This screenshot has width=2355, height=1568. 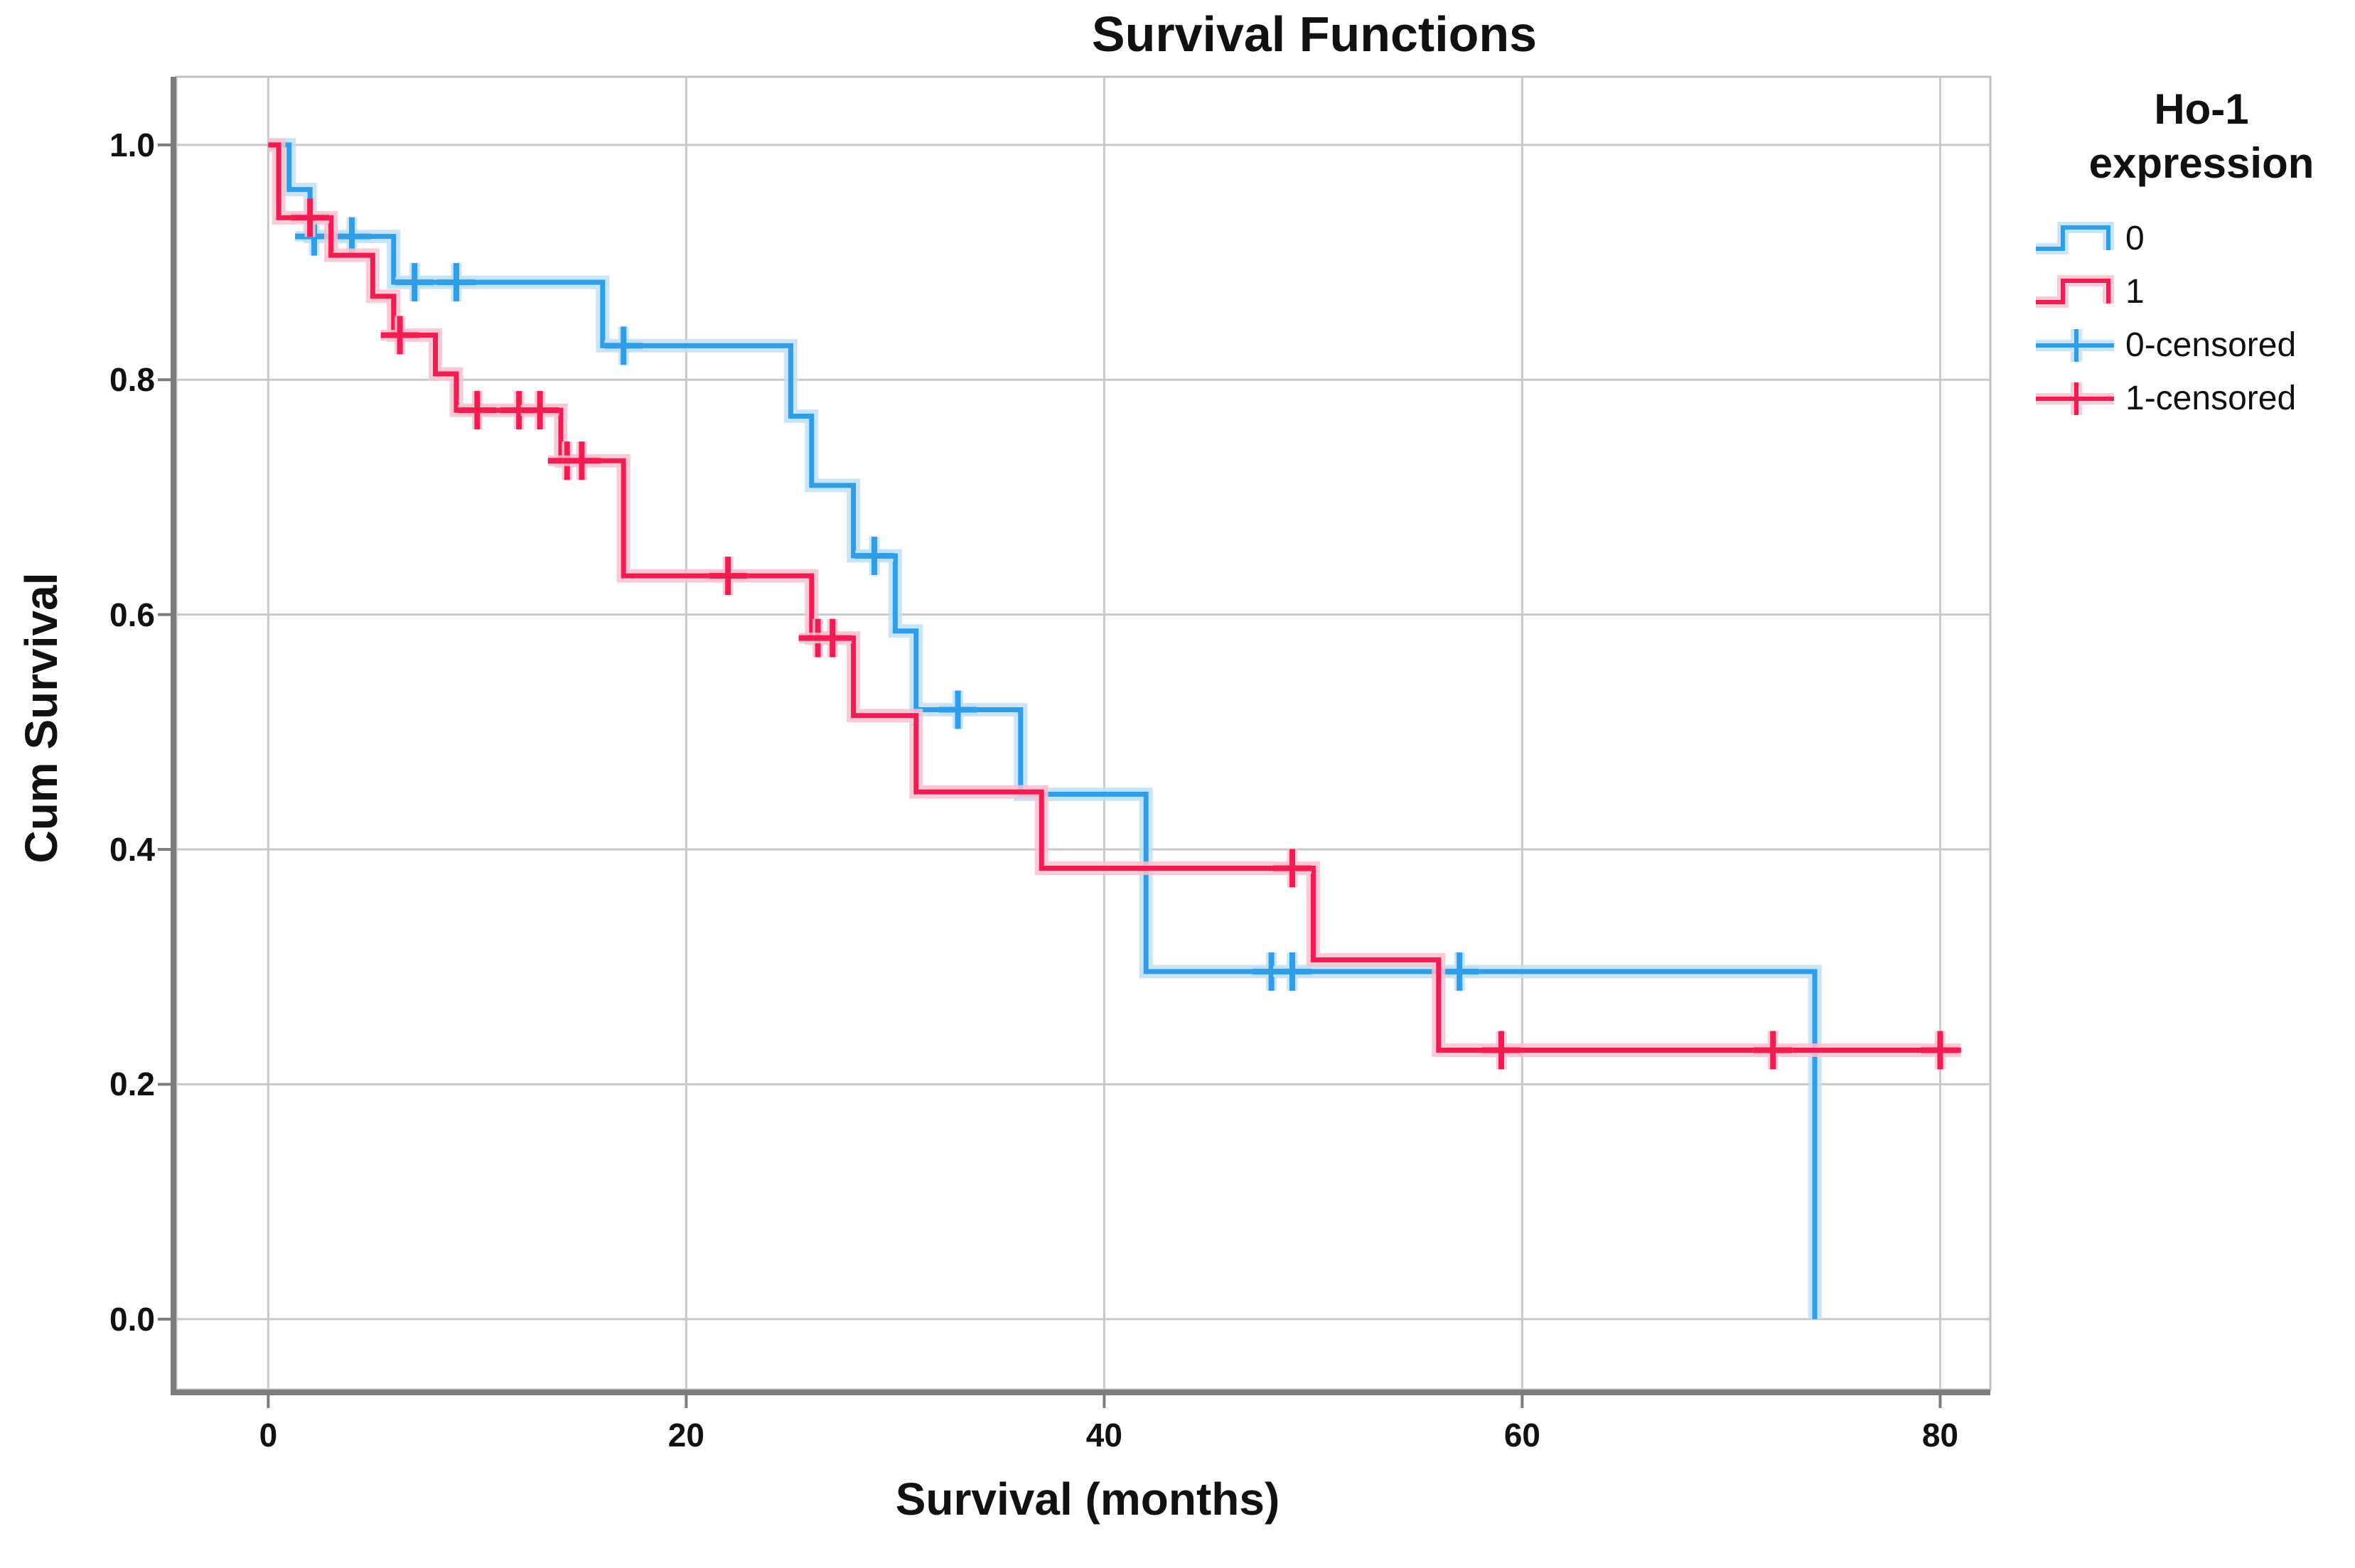 I want to click on y-tick-label: 0.6, so click(x=132, y=614).